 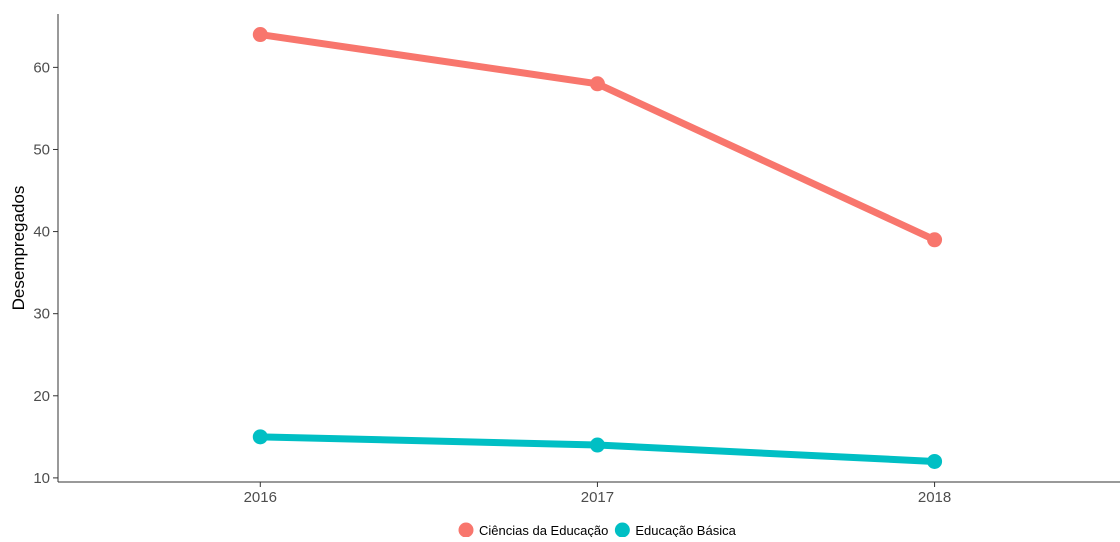 I want to click on y-tick-label: 30, so click(x=41, y=314).